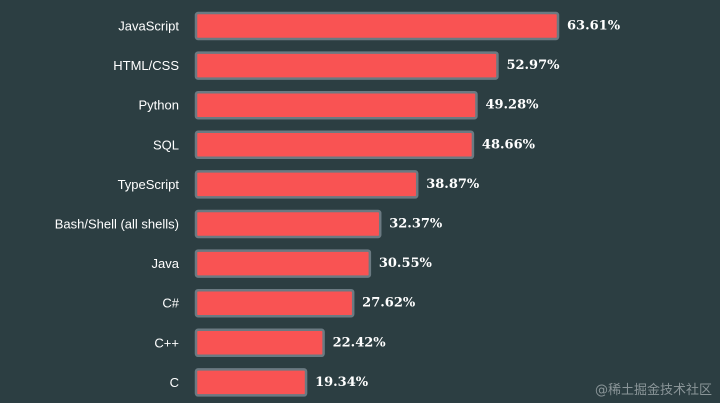 This screenshot has height=403, width=720. What do you see at coordinates (406, 263) in the screenshot?
I see `value-label: 30.55%` at bounding box center [406, 263].